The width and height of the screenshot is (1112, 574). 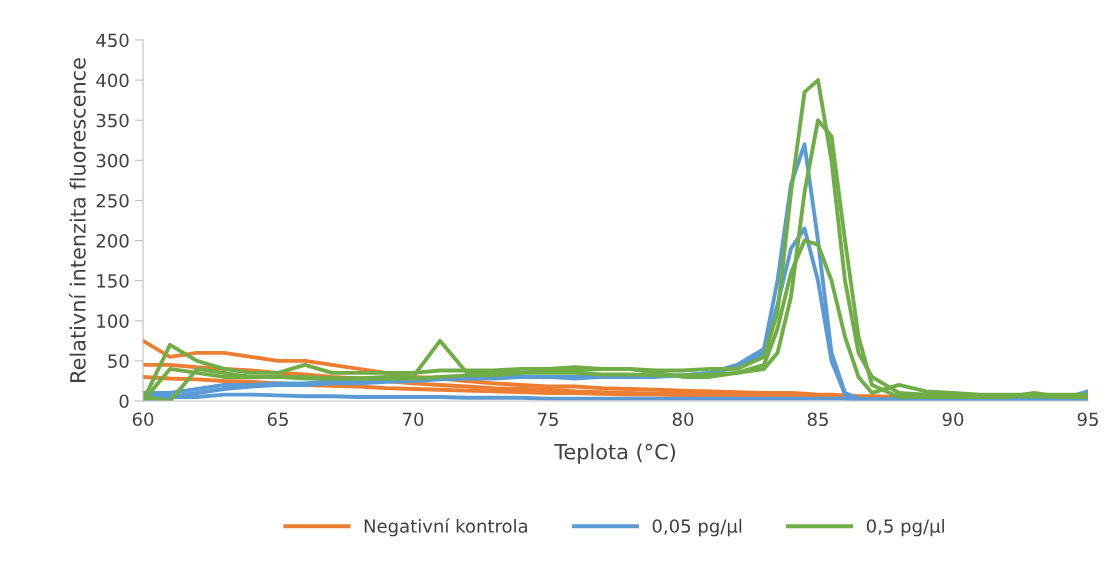 What do you see at coordinates (1087, 419) in the screenshot?
I see `x-tick-label: 95` at bounding box center [1087, 419].